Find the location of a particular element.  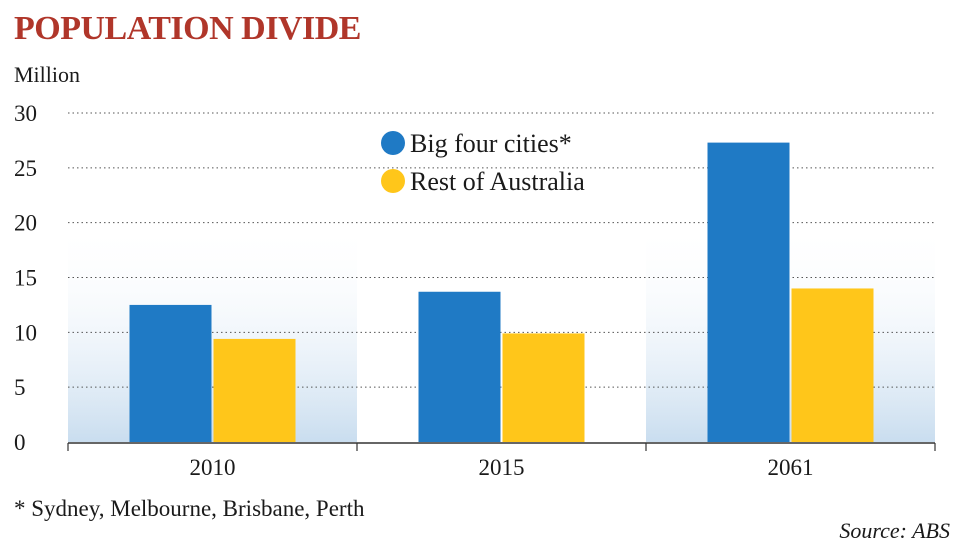

legend-swatch-rest-of-australia is located at coordinates (393, 181).